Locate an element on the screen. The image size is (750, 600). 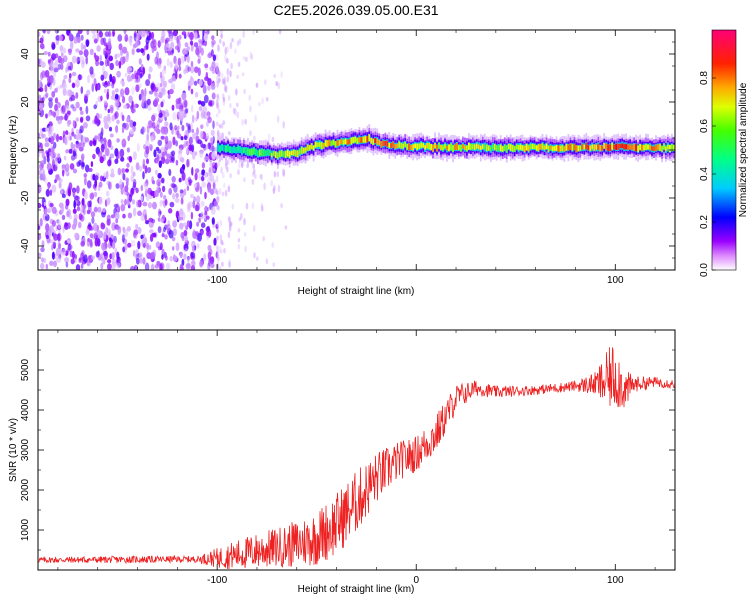
spectrogram-ytick-label: 0 is located at coordinates (25, 150).